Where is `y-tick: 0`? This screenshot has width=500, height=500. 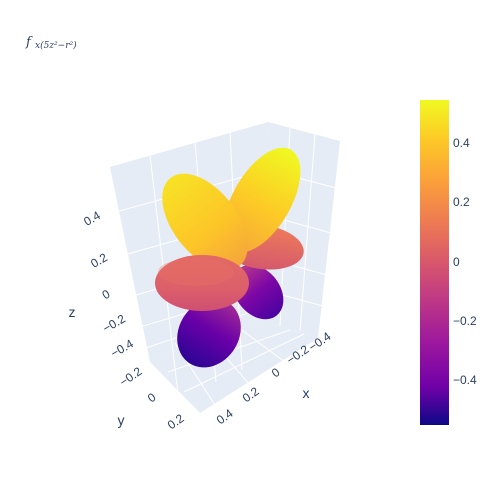
y-tick: 0 is located at coordinates (152, 397).